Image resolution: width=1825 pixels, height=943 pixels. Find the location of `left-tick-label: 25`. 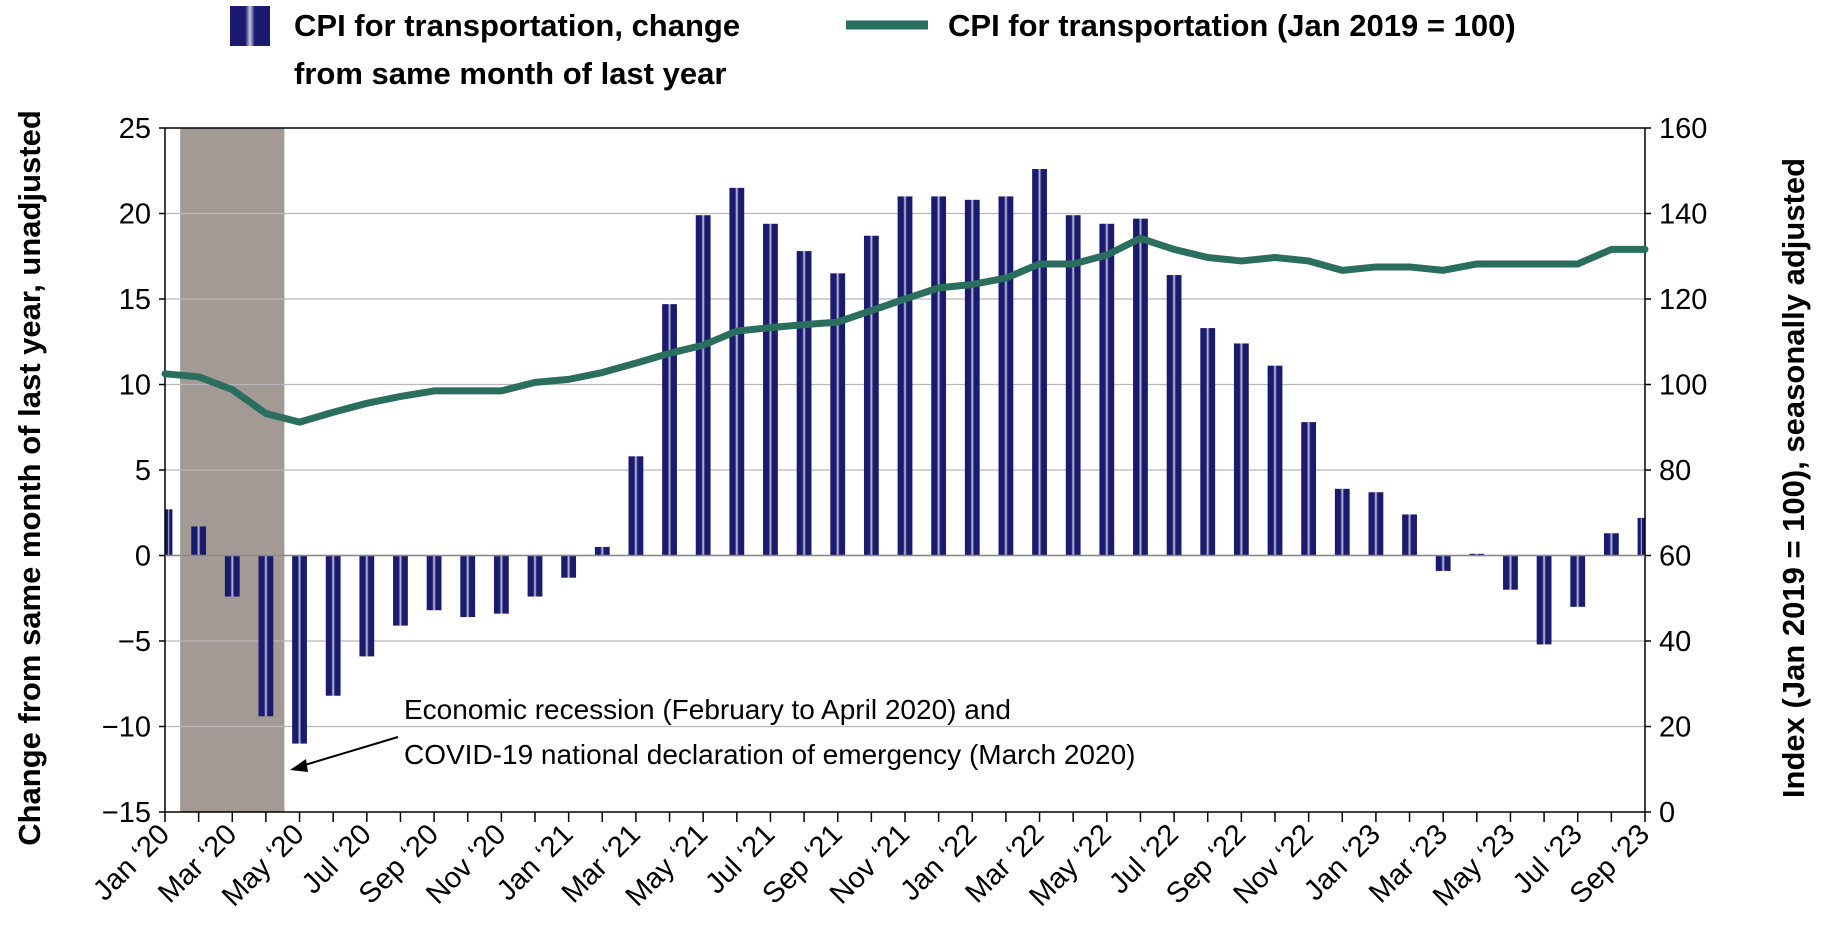

left-tick-label: 25 is located at coordinates (135, 129).